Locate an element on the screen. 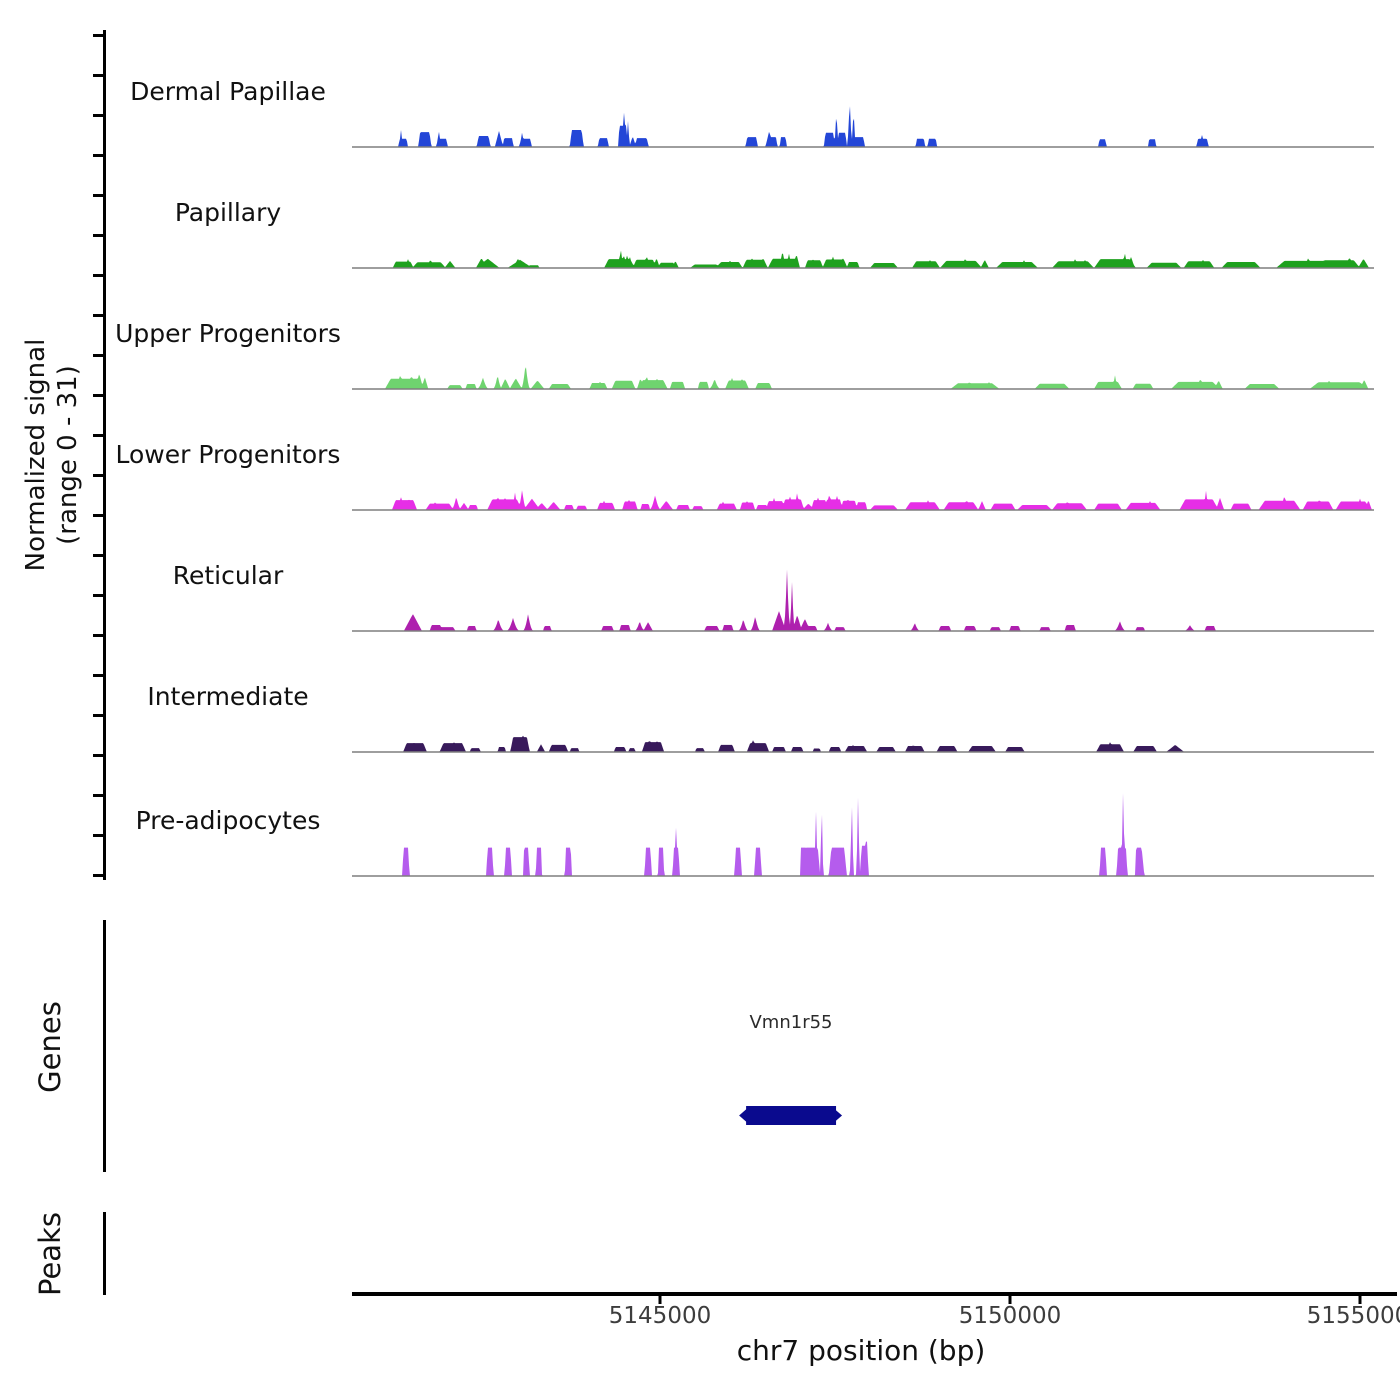 The image size is (1400, 1400). genes-section-axis-line is located at coordinates (104, 1046).